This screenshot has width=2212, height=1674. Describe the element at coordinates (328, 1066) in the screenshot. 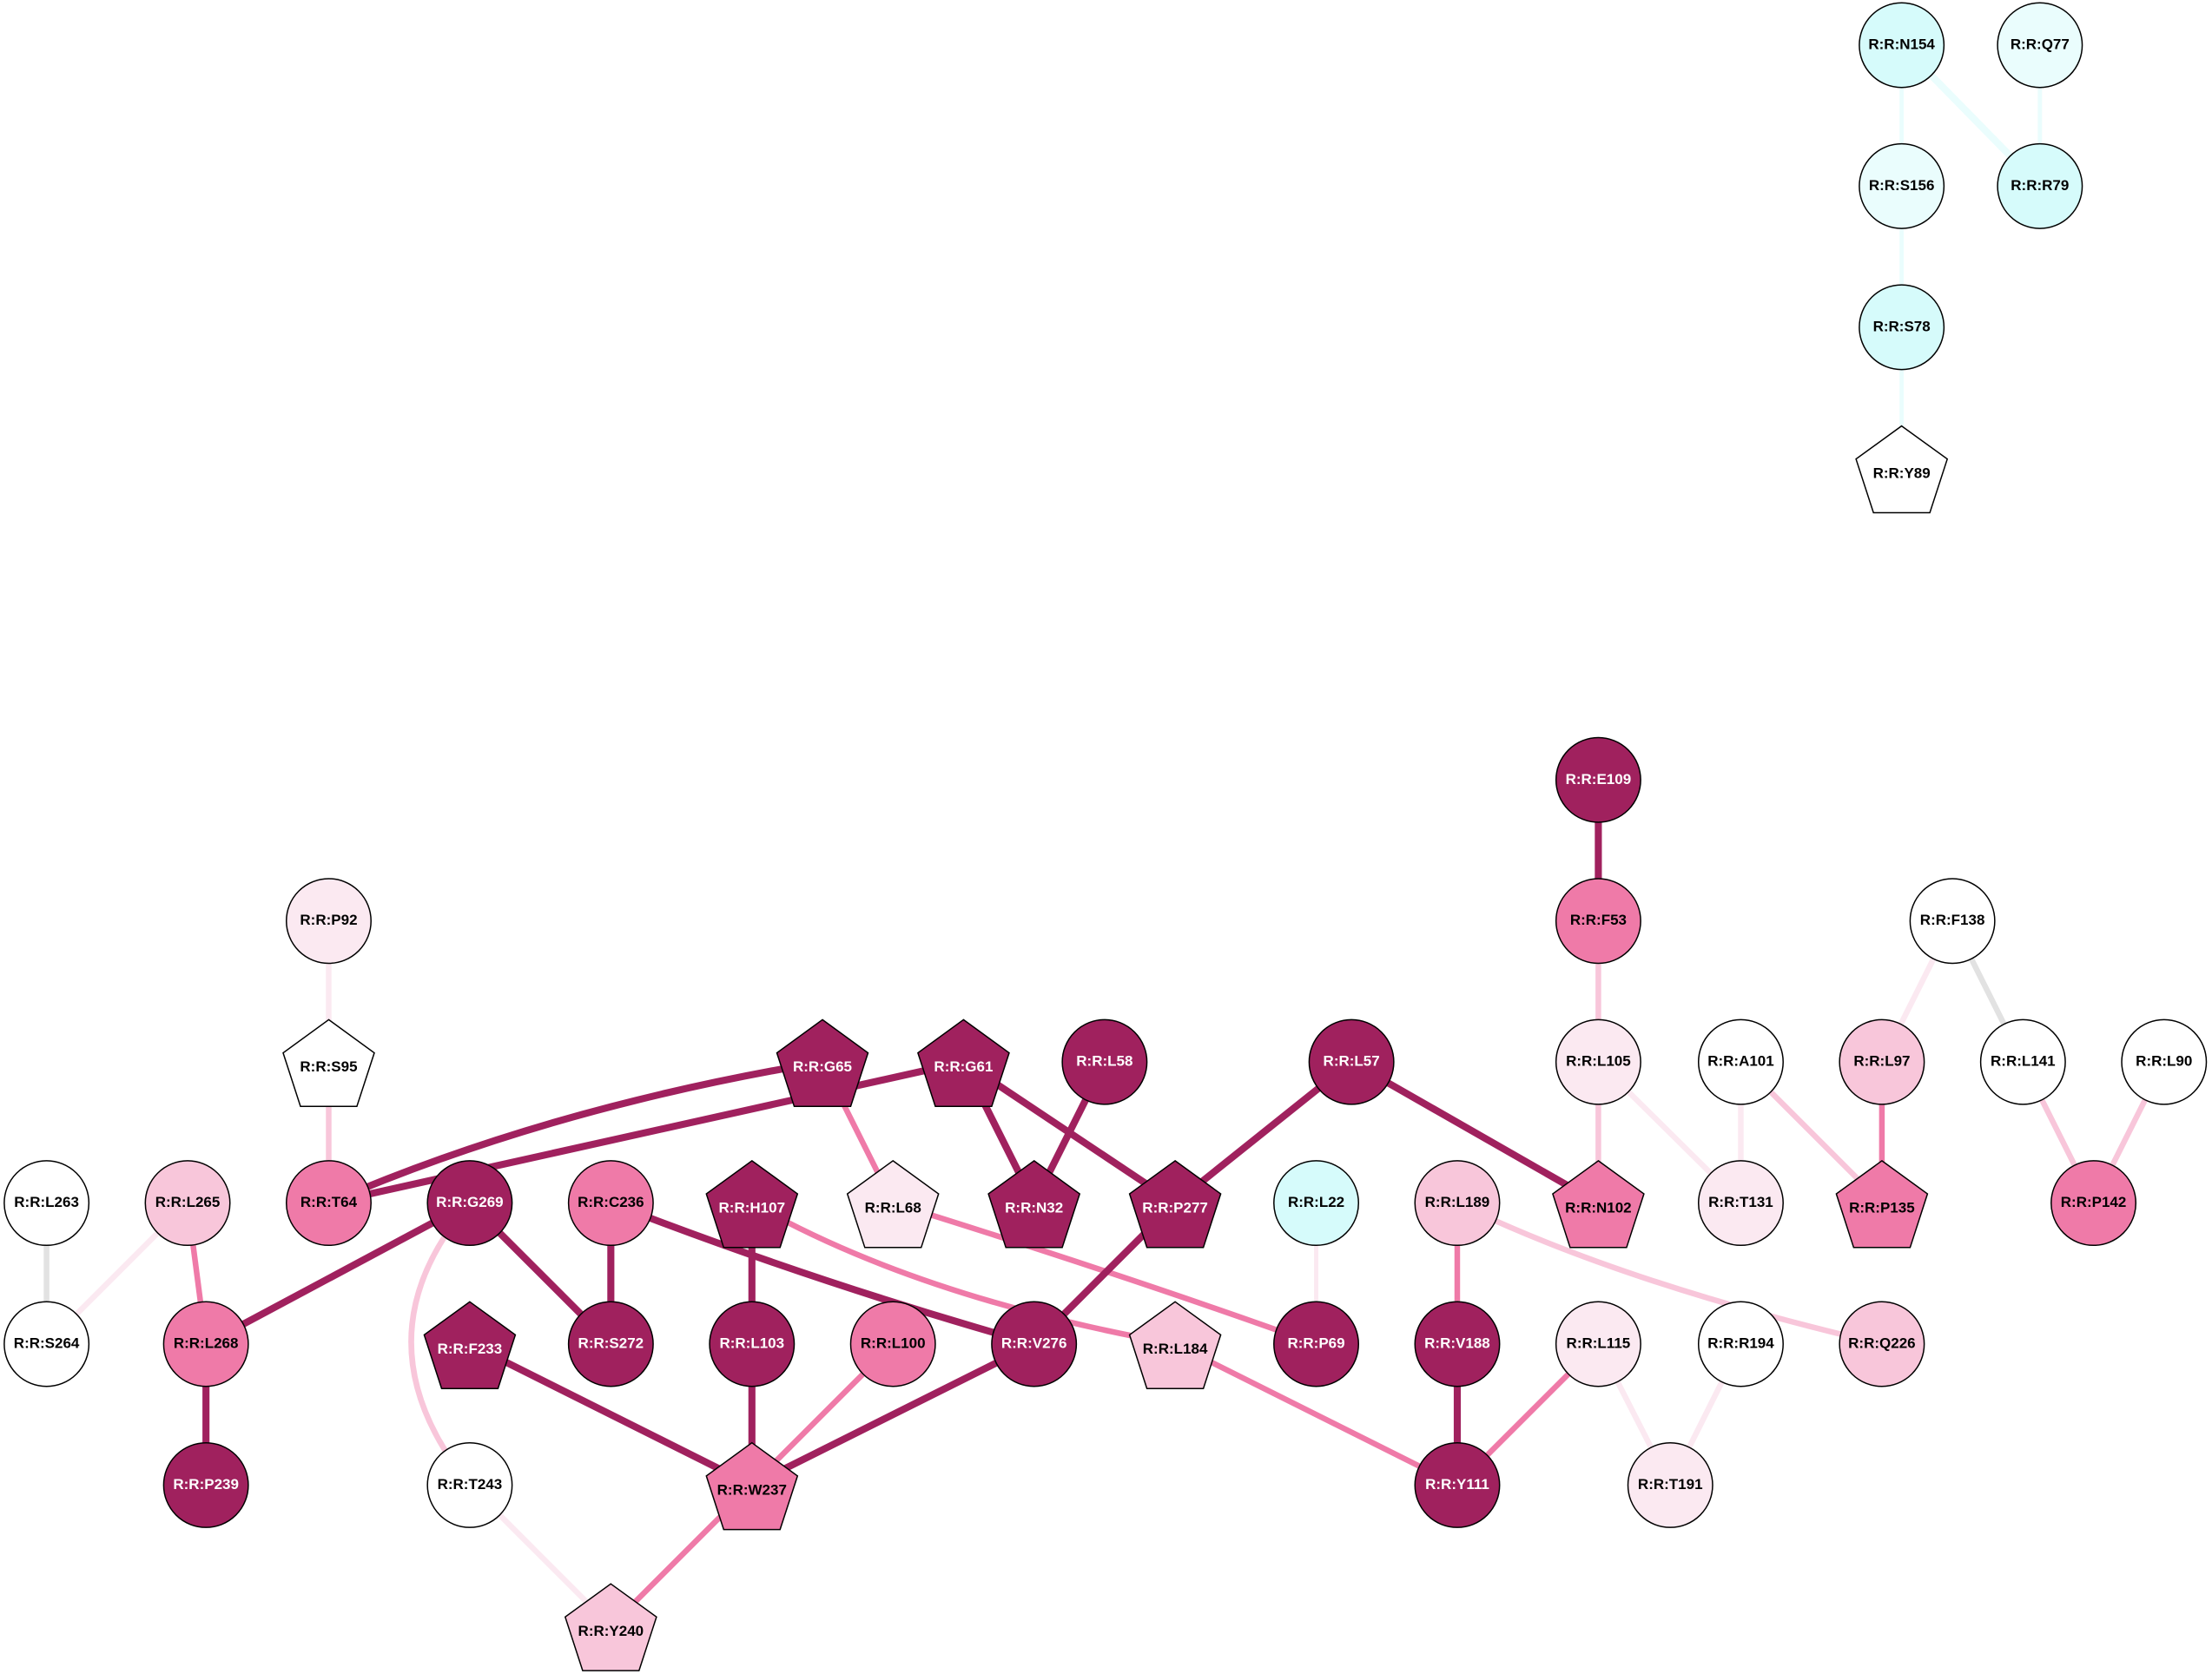

I see `node-label: R:R:S95` at that location.